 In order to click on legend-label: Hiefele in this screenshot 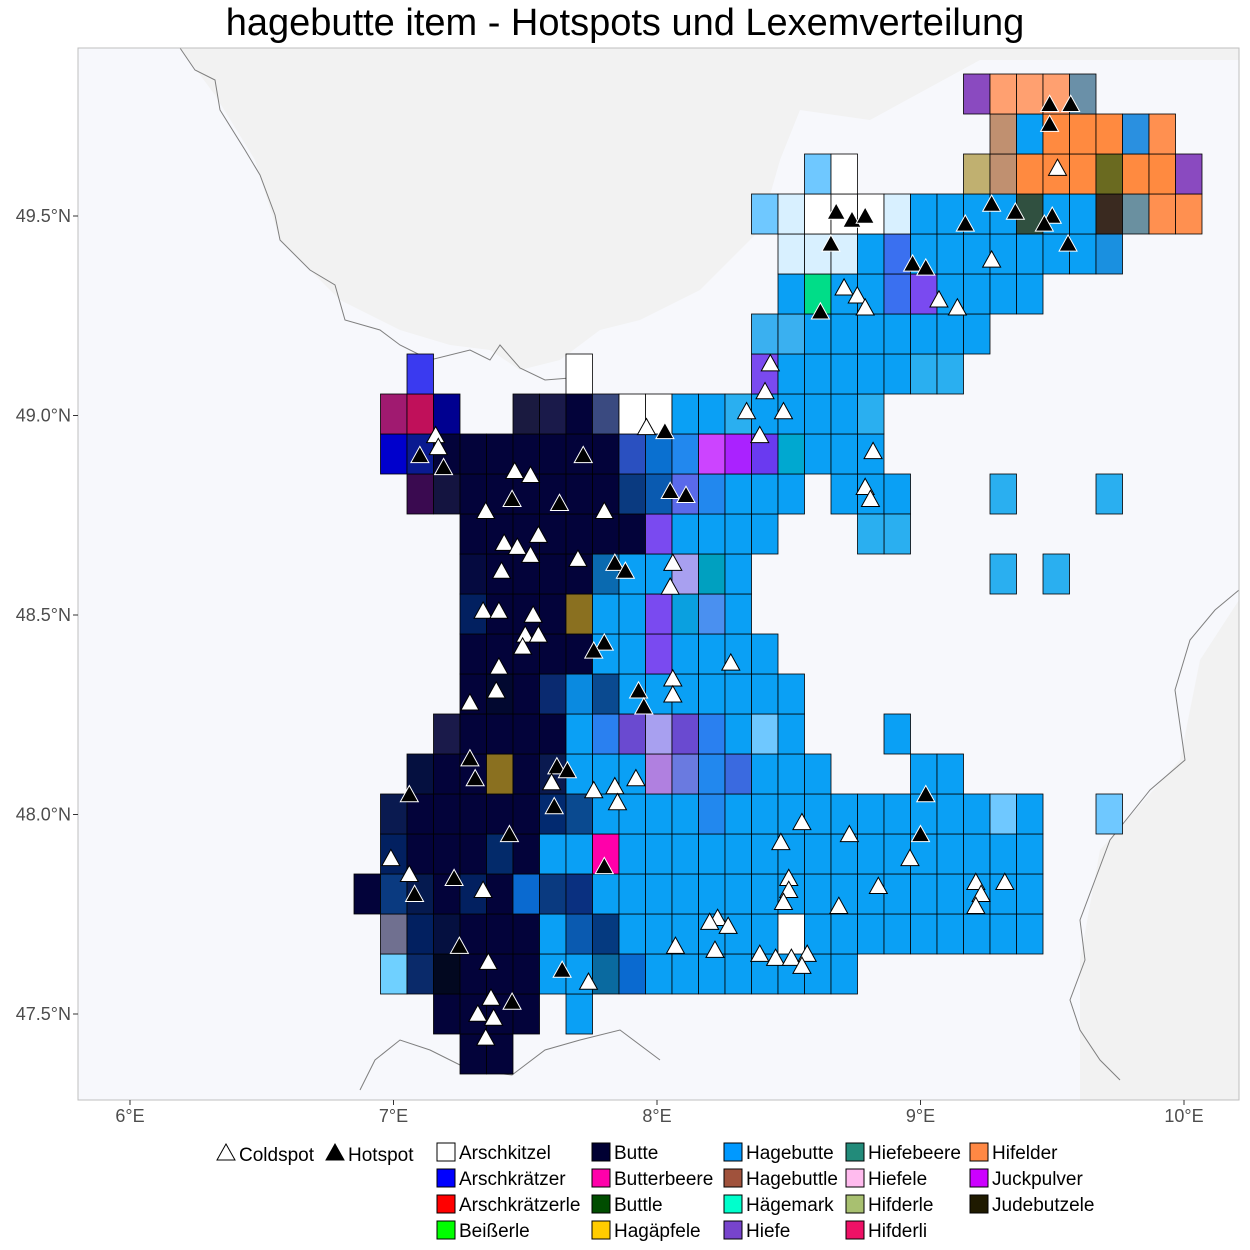, I will do `click(897, 1179)`.